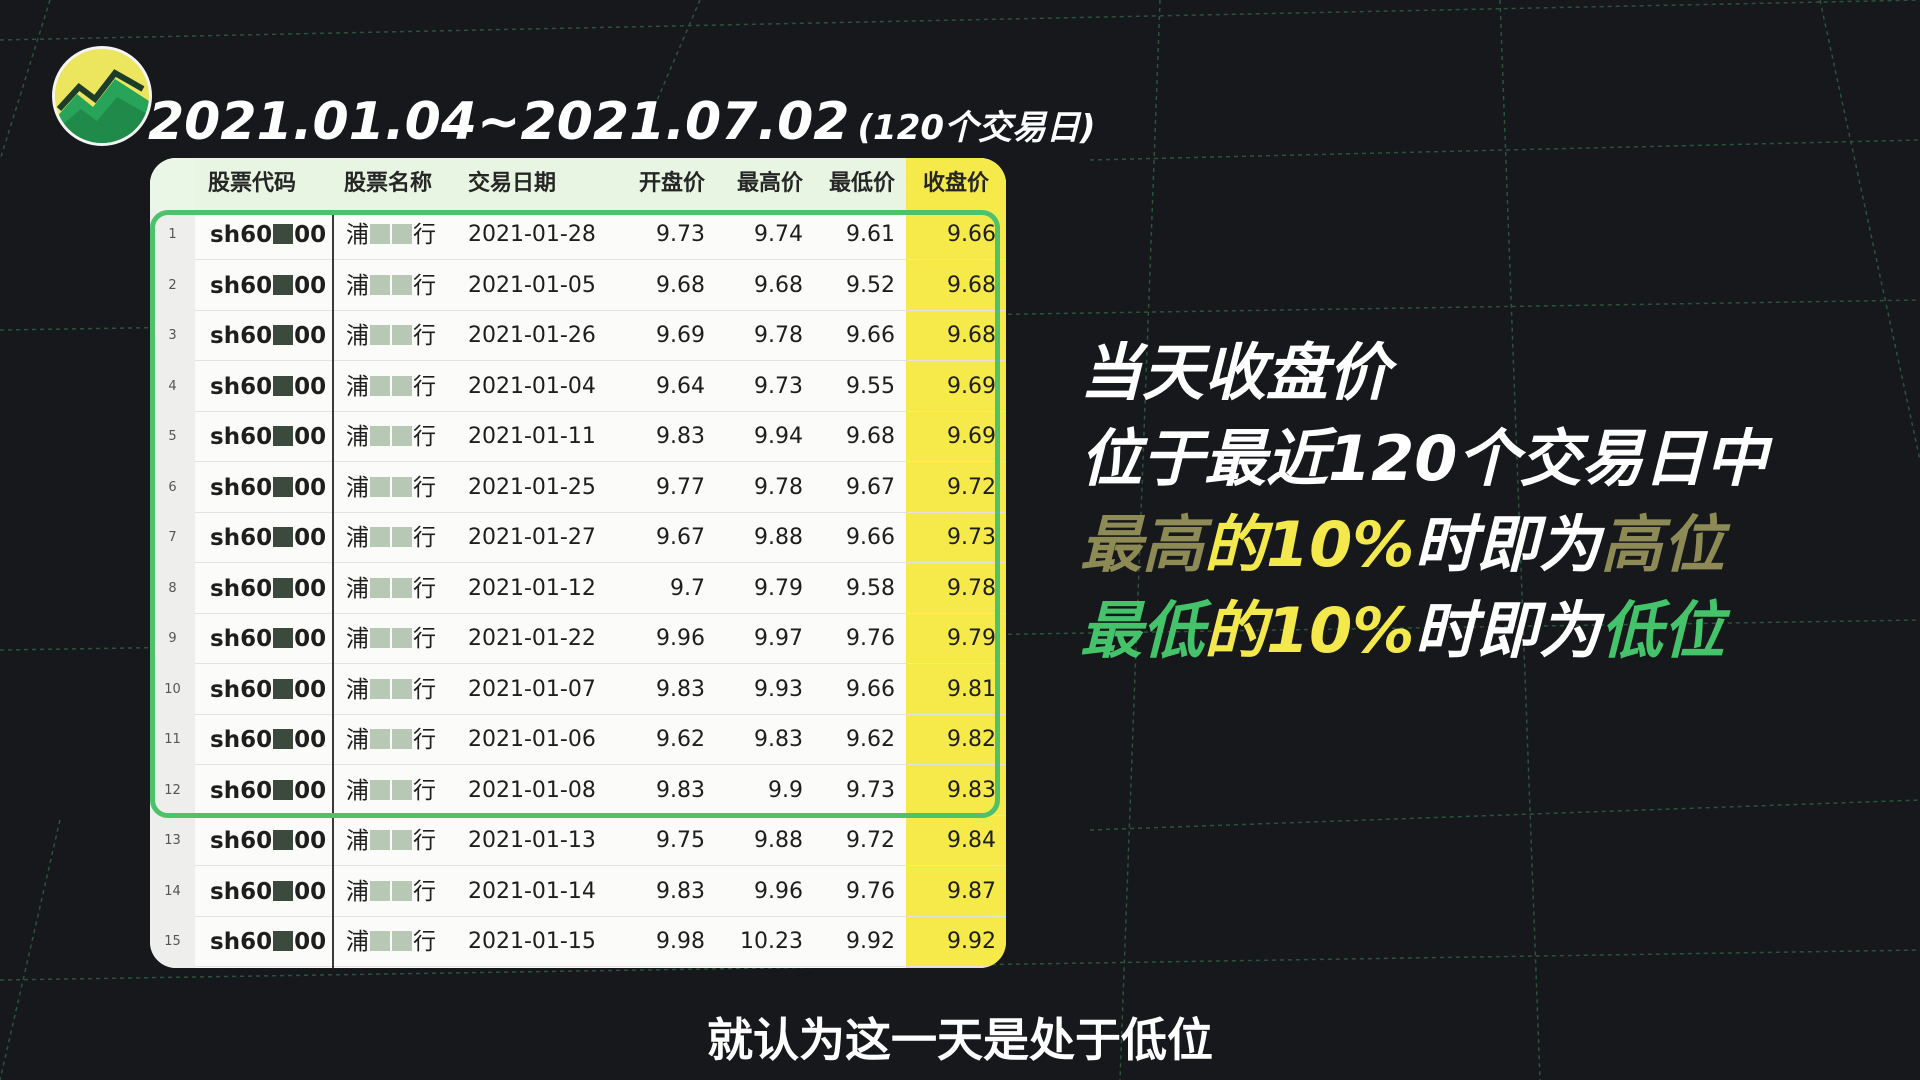  I want to click on close-price-cell: 9.68, so click(971, 285).